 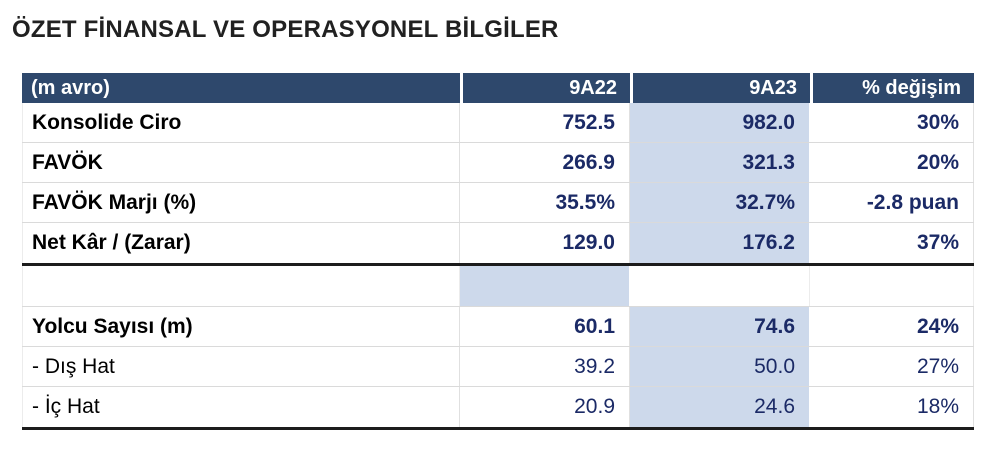 I want to click on table-row-net-kar: Net Kâr / (Zarar) 129.0 176.2 37%, so click(x=498, y=243).